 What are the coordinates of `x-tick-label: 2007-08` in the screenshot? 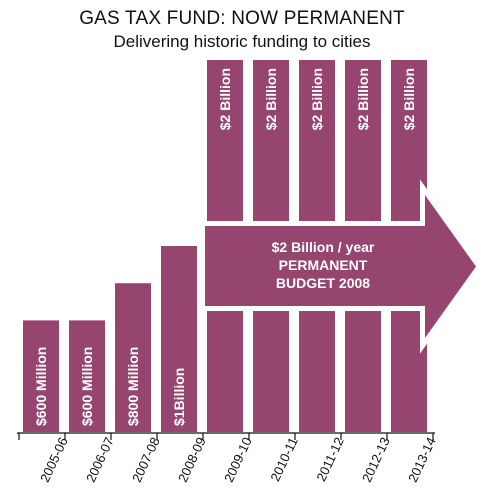 It's located at (146, 460).